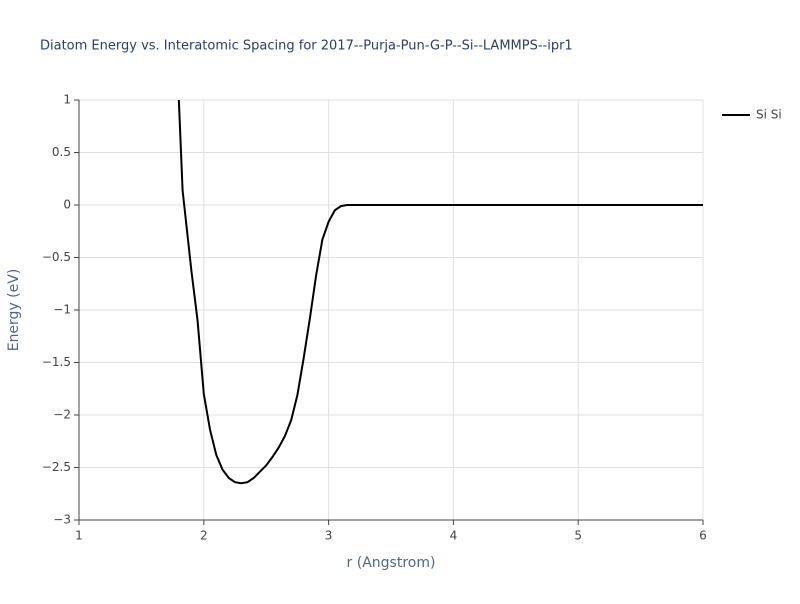  Describe the element at coordinates (329, 536) in the screenshot. I see `x-tick-label: 3` at that location.